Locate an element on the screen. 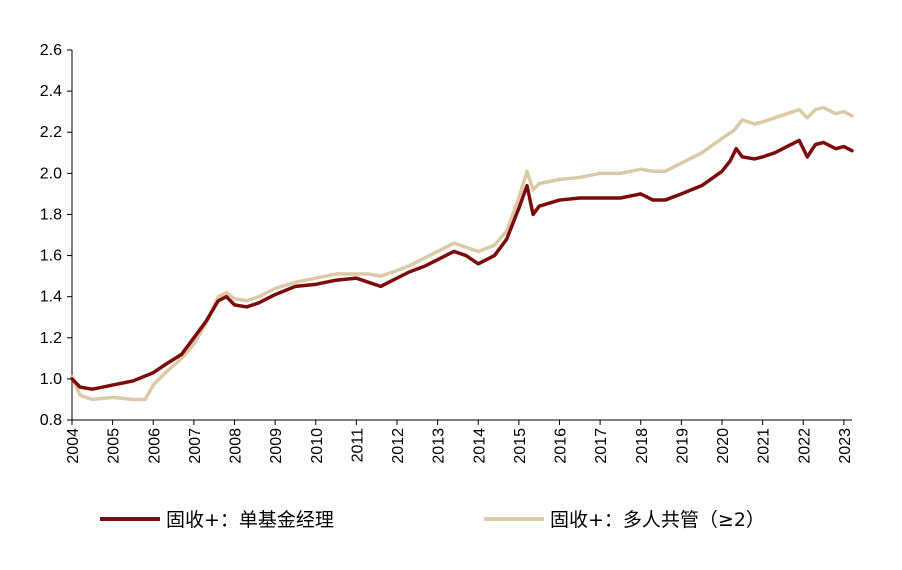 This screenshot has height=570, width=902. y-tick-label: 2.6 is located at coordinates (51, 50).